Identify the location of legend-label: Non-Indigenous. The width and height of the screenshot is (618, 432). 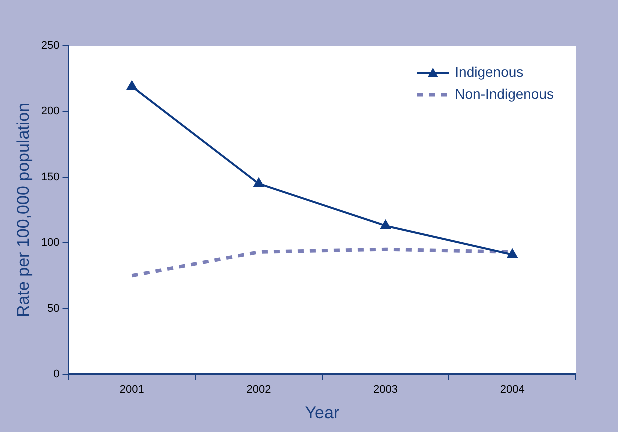
(504, 94).